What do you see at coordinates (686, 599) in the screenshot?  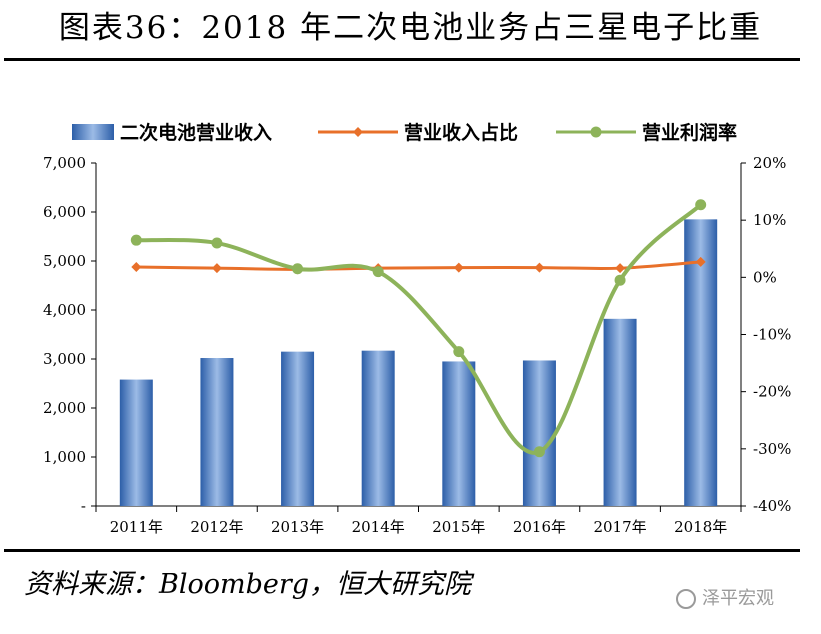 I see `wechat-icon` at bounding box center [686, 599].